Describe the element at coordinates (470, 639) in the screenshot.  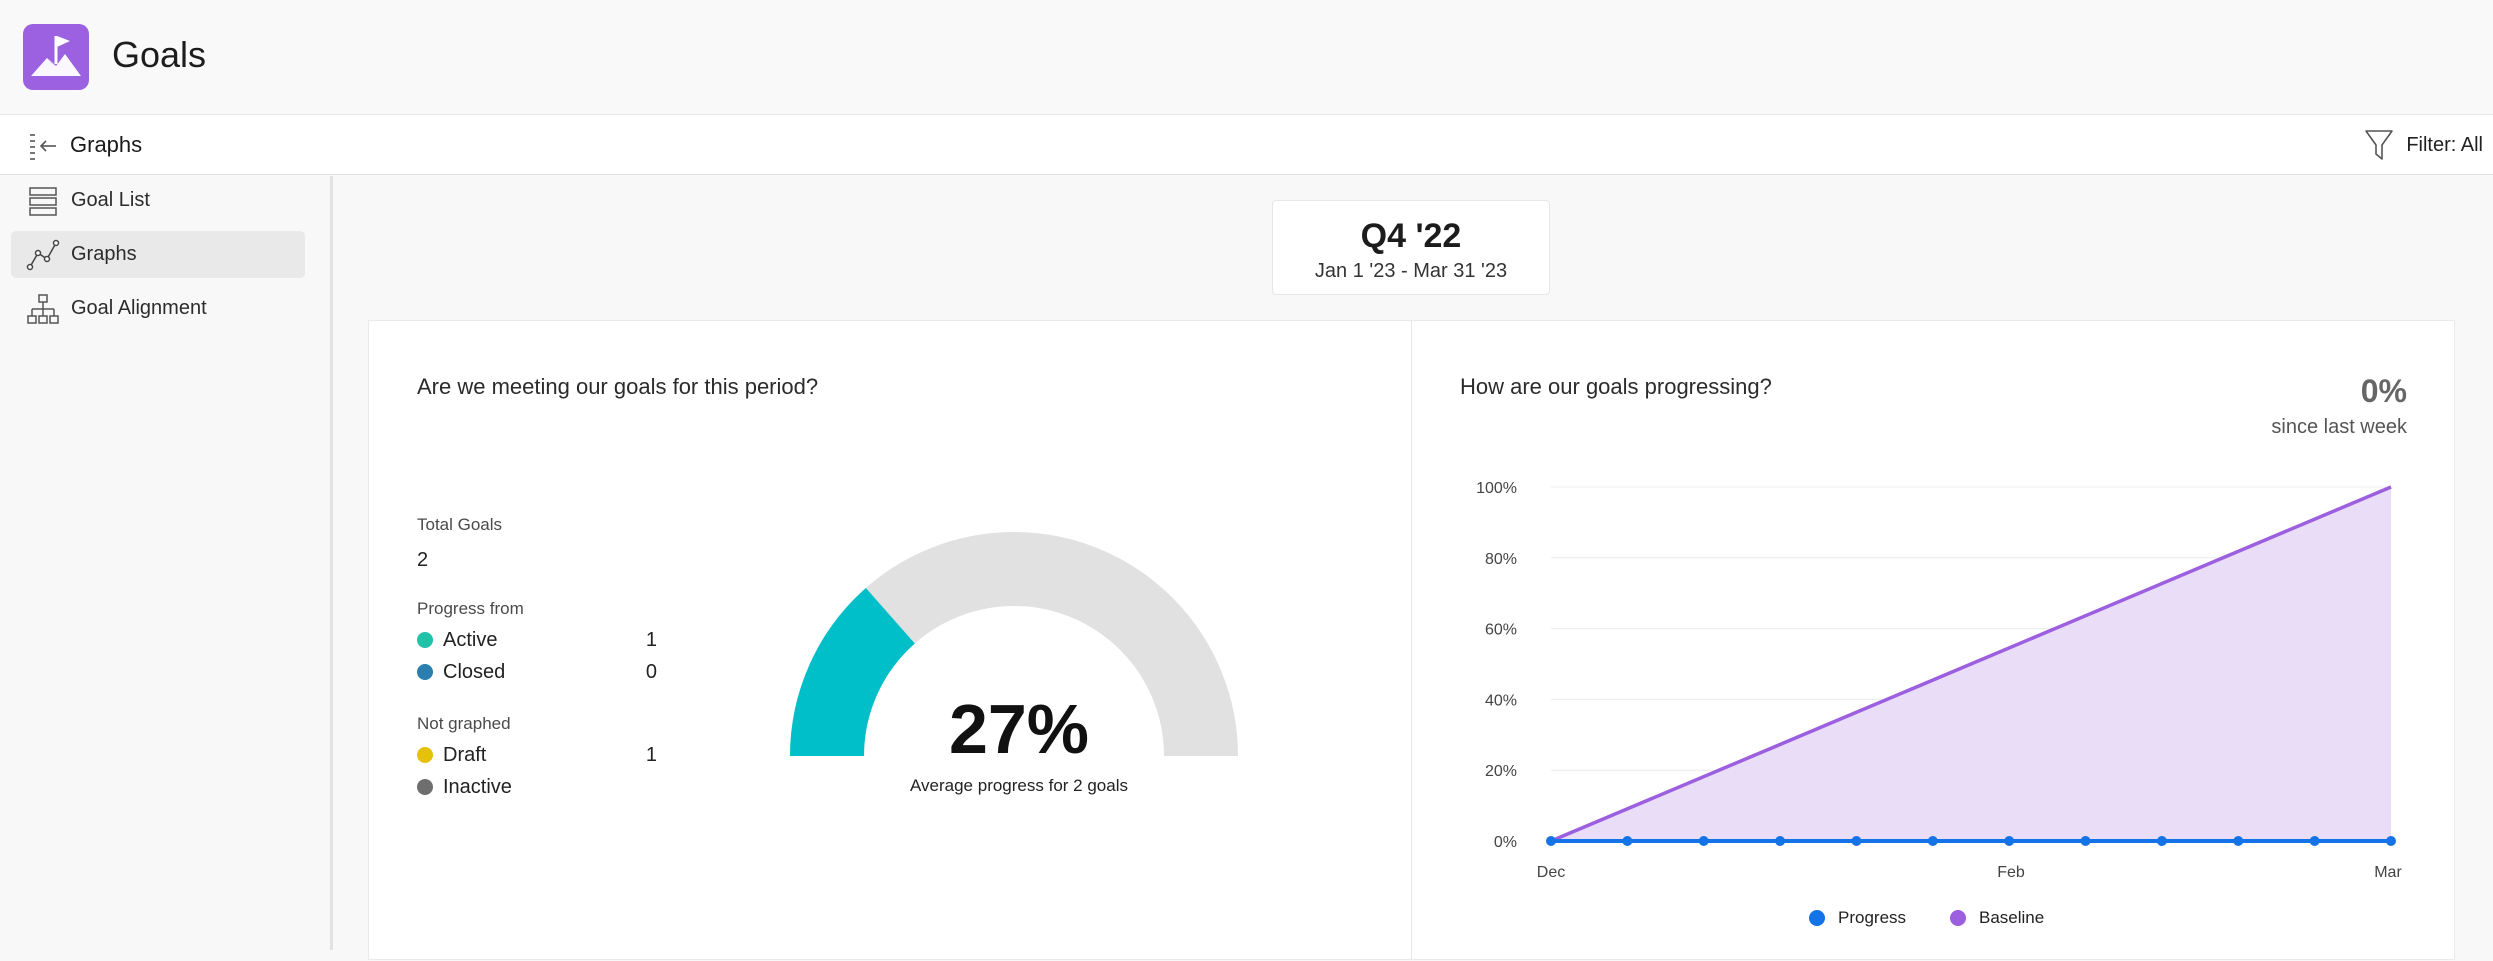
I see `legend-name: Active` at that location.